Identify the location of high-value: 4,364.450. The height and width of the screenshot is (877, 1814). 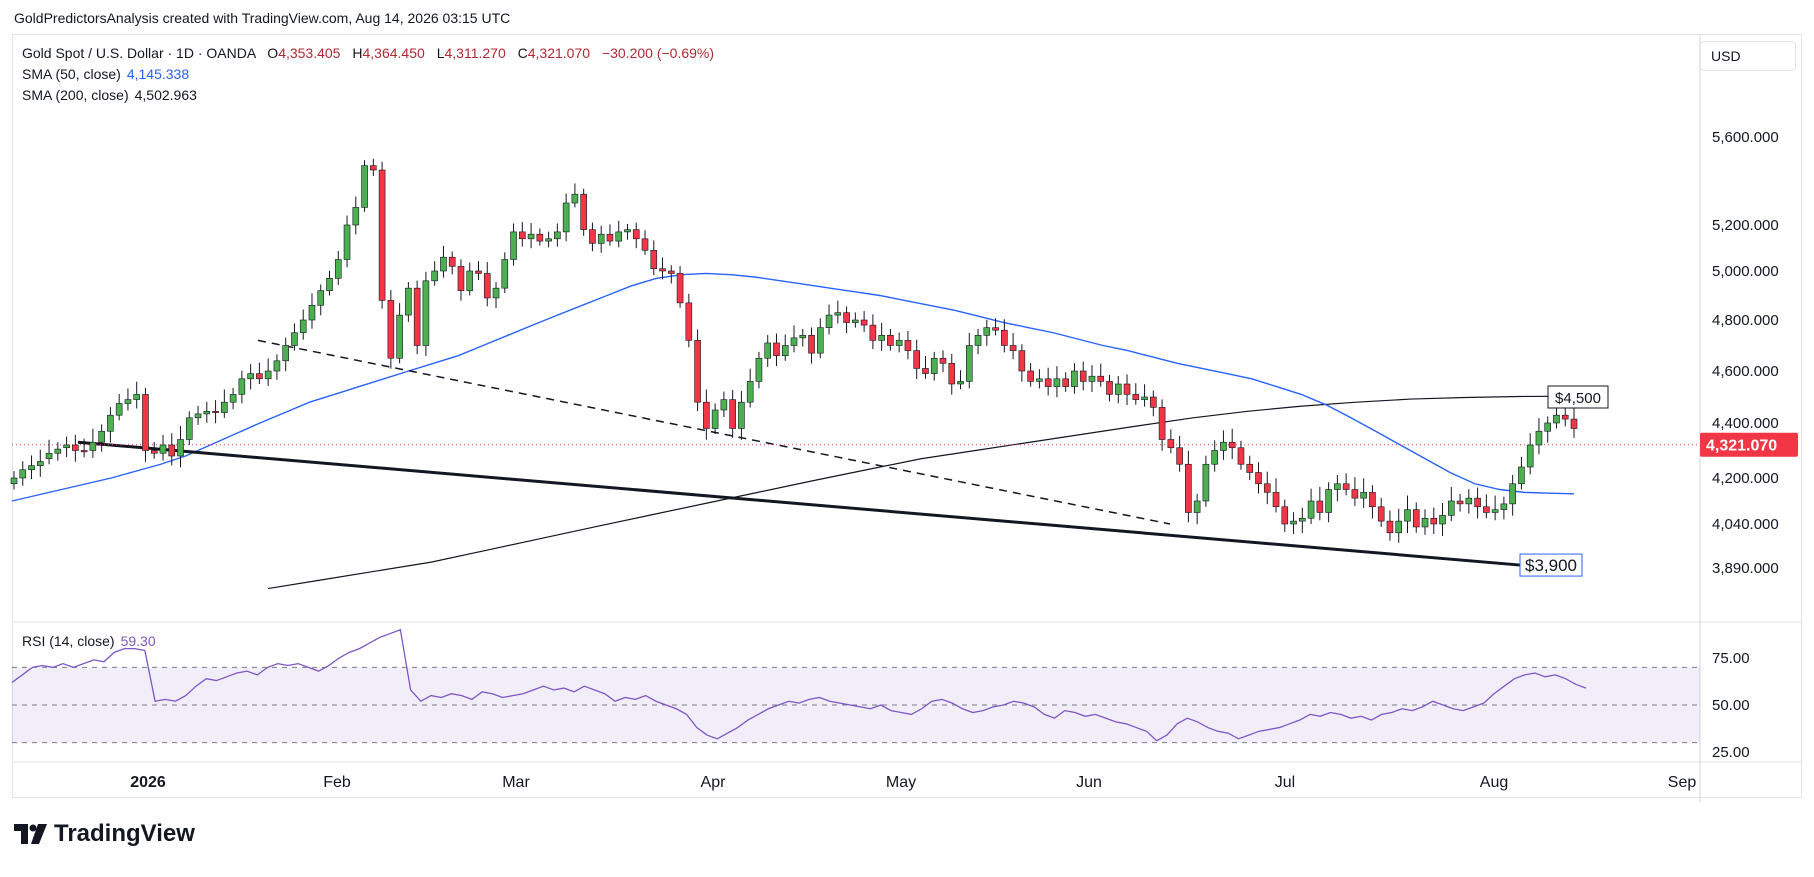
(393, 53).